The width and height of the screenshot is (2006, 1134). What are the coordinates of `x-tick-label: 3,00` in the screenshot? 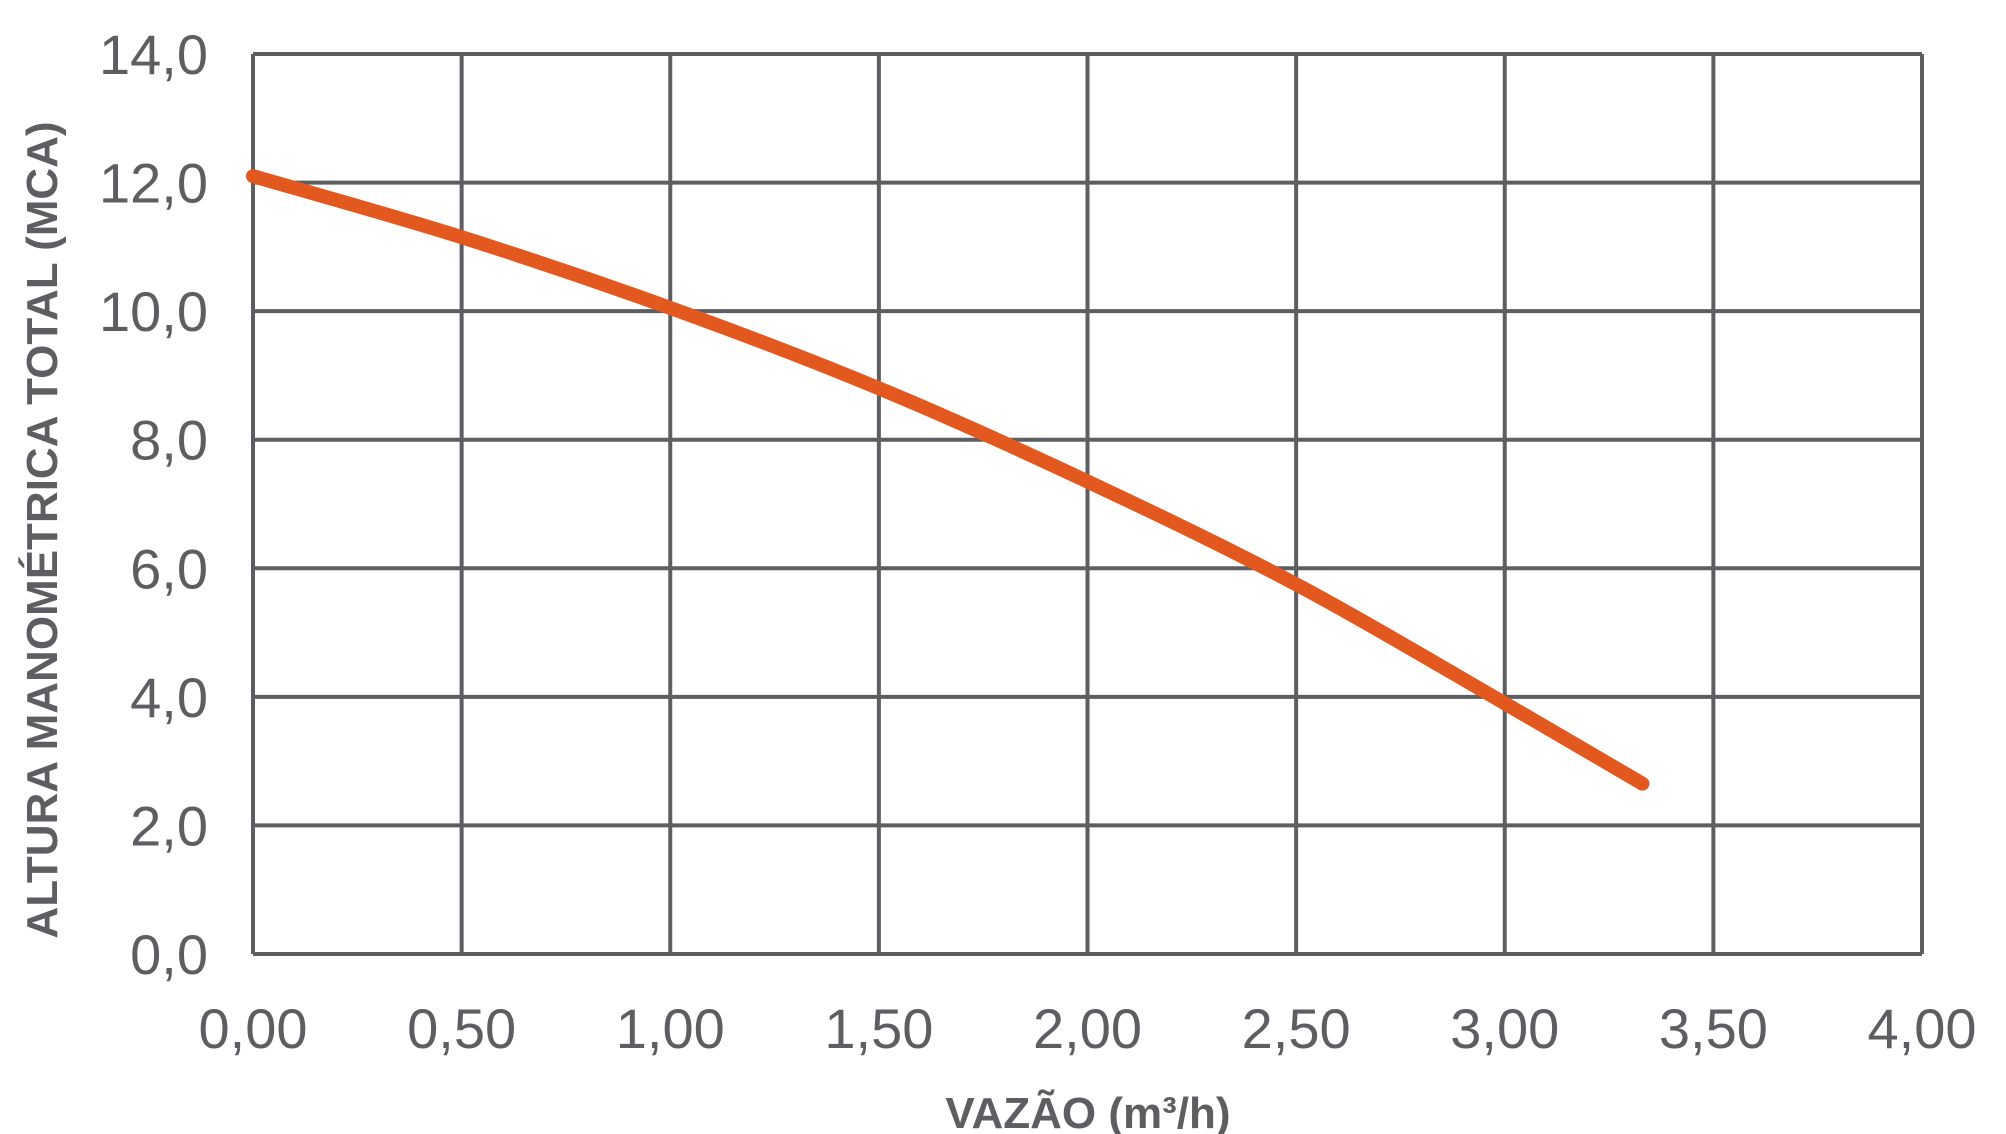 It's located at (1504, 1028).